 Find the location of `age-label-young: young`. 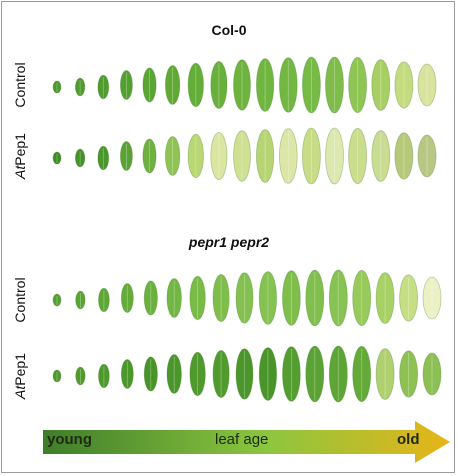

age-label-young: young is located at coordinates (69, 439).